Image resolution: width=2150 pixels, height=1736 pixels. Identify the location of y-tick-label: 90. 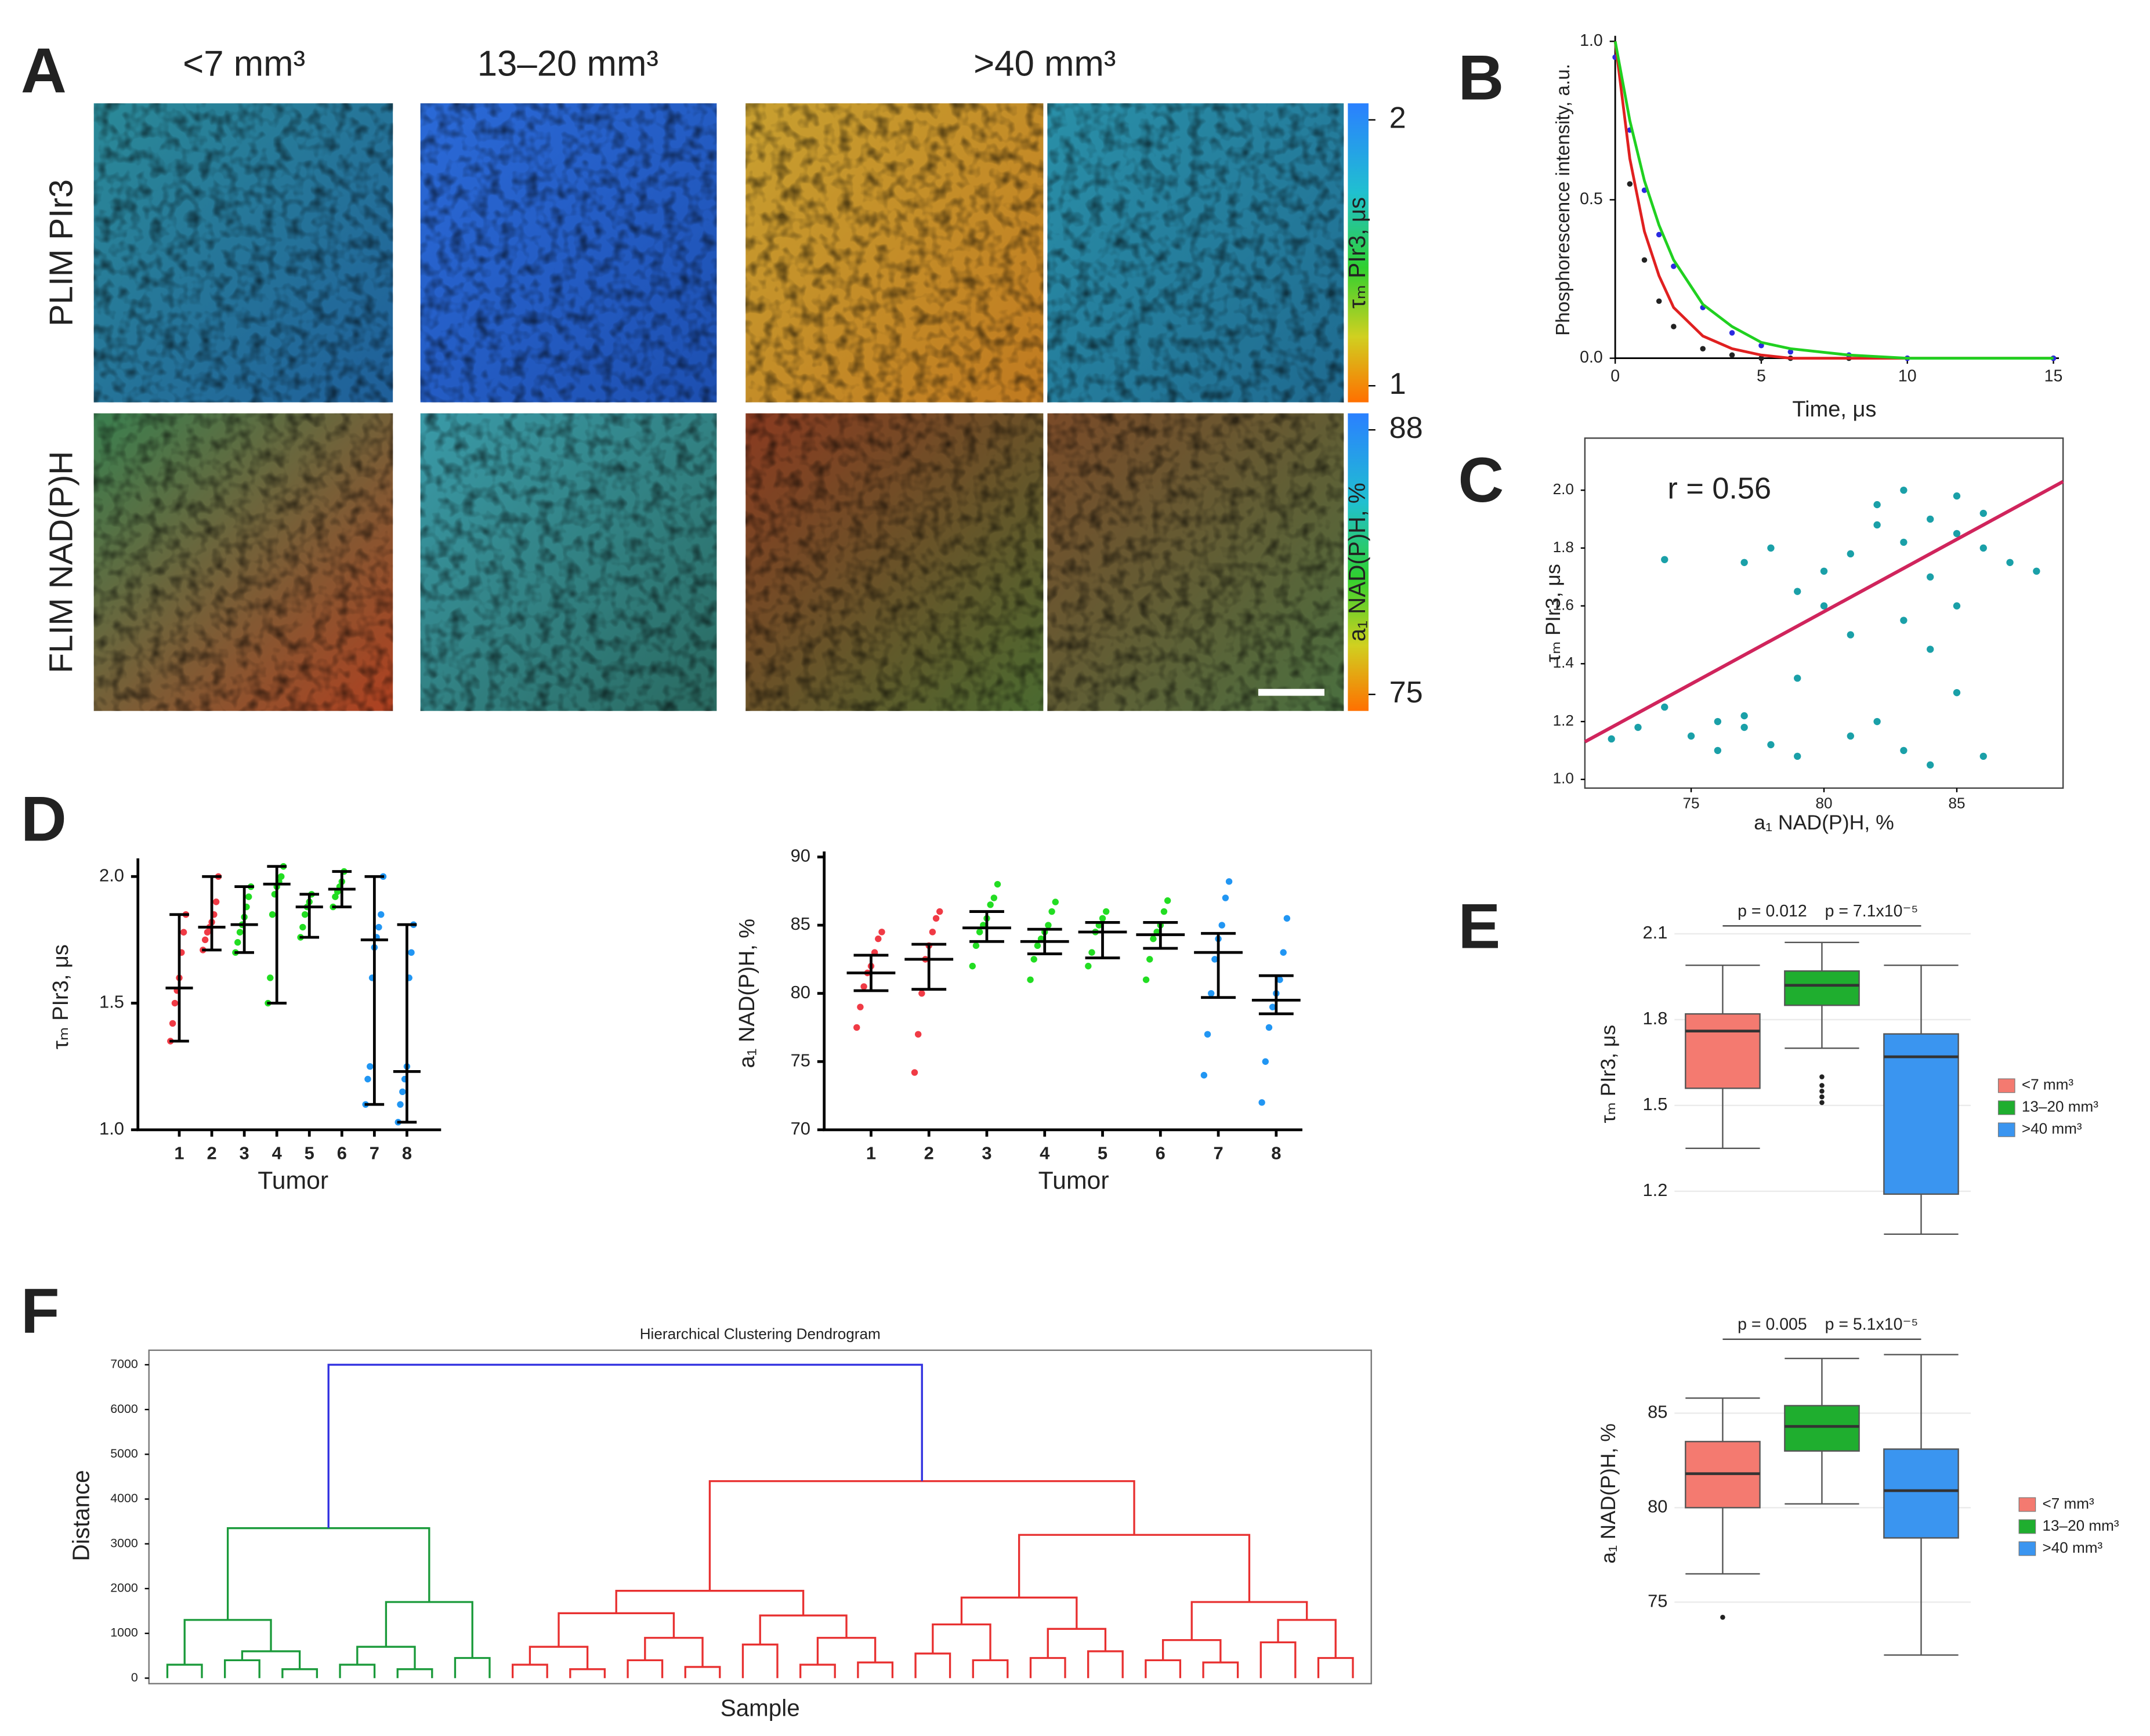
(800, 856).